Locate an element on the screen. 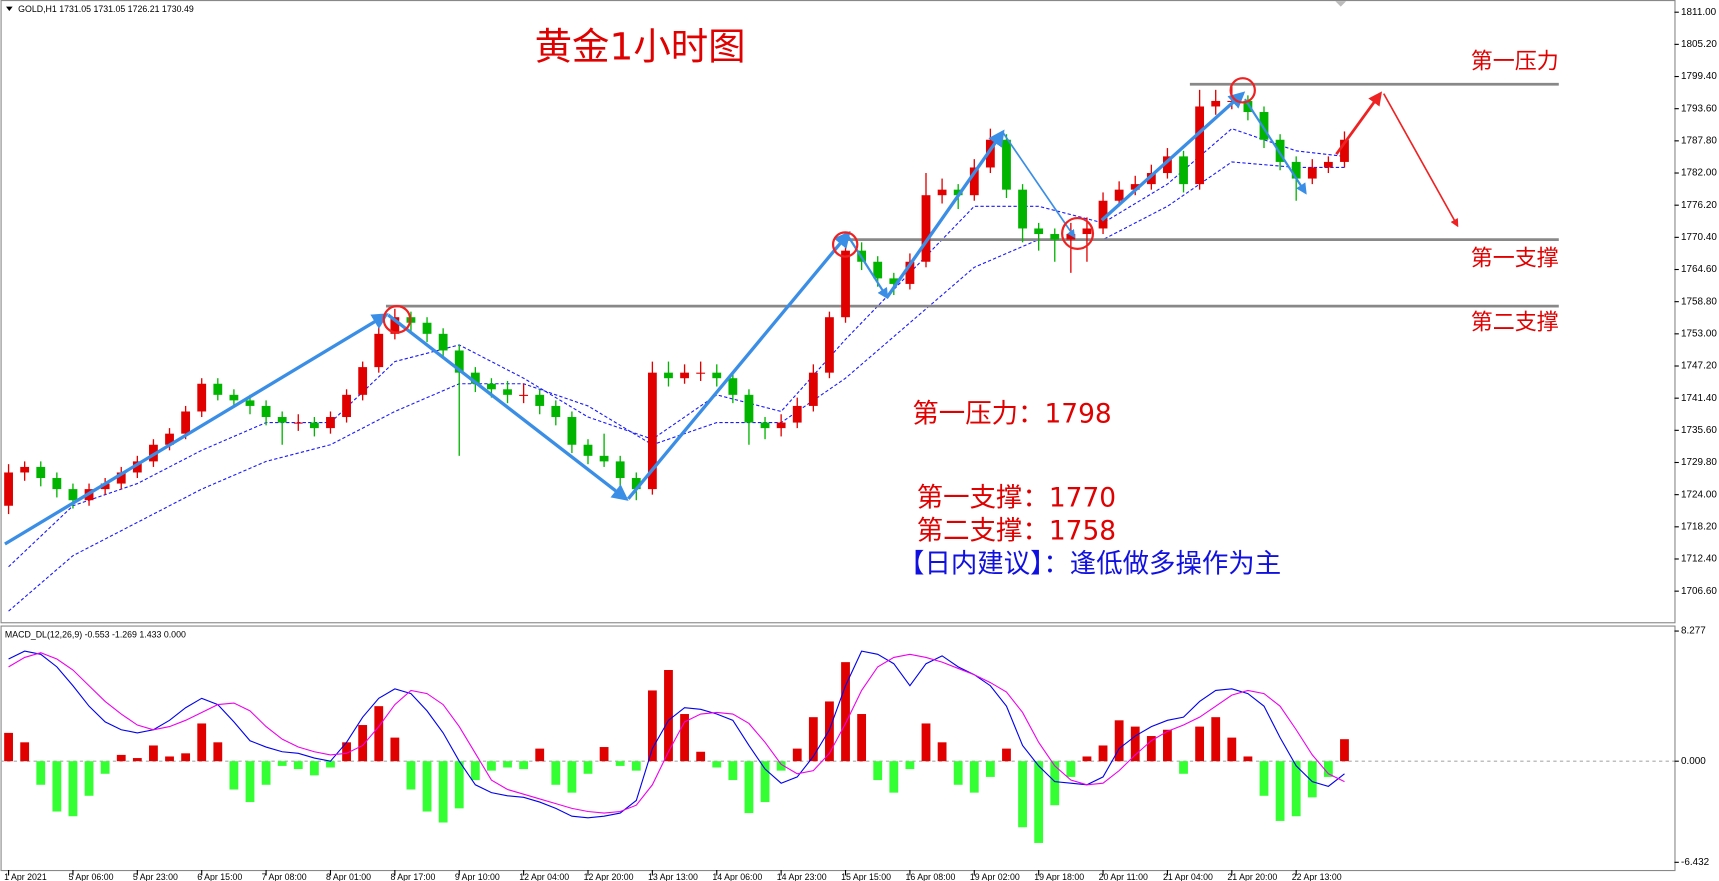 This screenshot has height=881, width=1719. x-tick-label: 19 Apr 02:00 is located at coordinates (995, 876).